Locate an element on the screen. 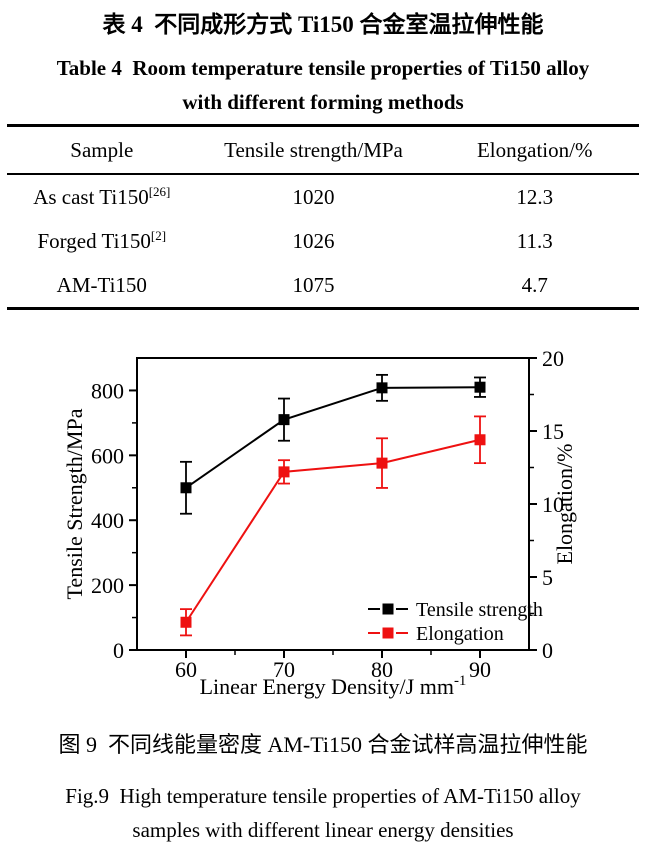 The height and width of the screenshot is (848, 646). reference-superscript: [2] is located at coordinates (158, 235).